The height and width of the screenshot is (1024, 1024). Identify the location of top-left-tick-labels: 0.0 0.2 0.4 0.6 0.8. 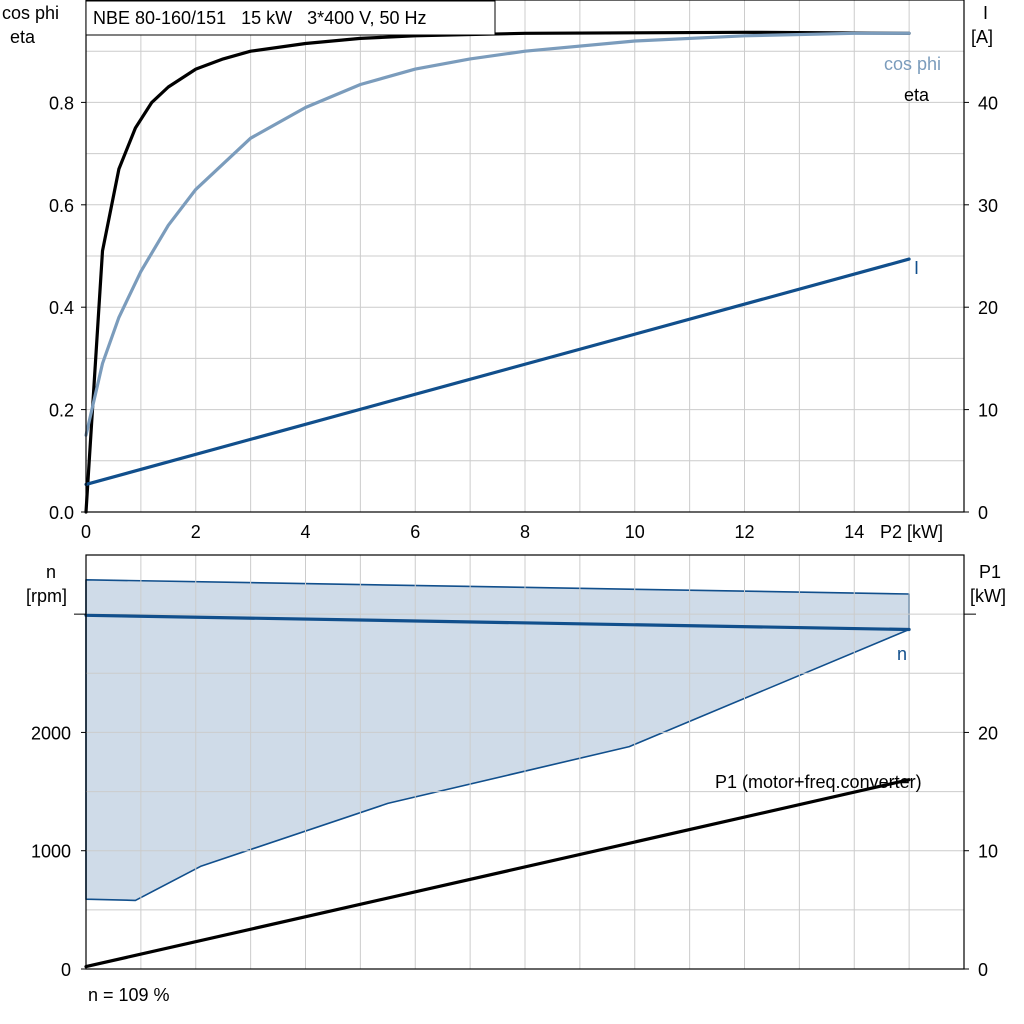
(67, 308).